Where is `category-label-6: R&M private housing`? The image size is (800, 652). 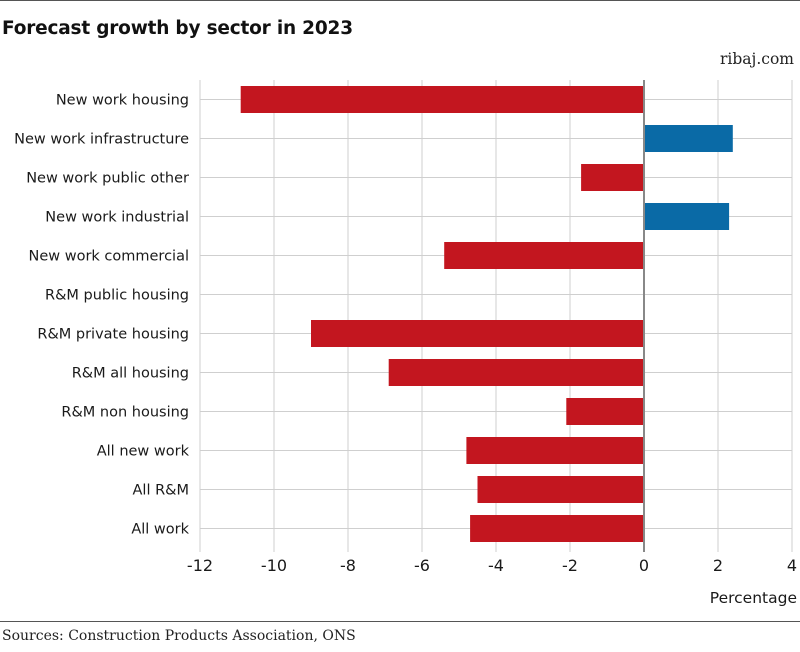 category-label-6: R&M private housing is located at coordinates (113, 335).